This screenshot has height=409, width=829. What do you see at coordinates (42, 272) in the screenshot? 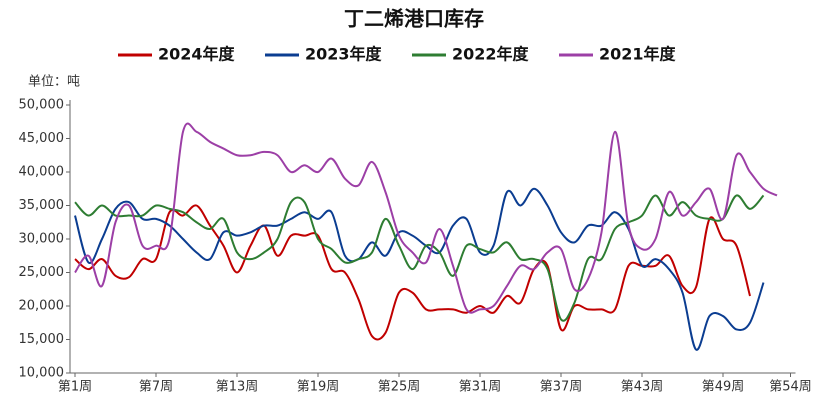
I see `y-tick-label: 25,000` at bounding box center [42, 272].